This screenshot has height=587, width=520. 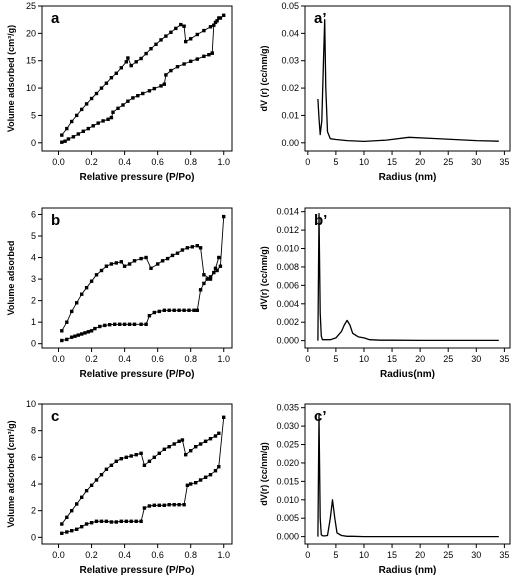 I want to click on y-tick-label: 8, so click(x=33, y=431).